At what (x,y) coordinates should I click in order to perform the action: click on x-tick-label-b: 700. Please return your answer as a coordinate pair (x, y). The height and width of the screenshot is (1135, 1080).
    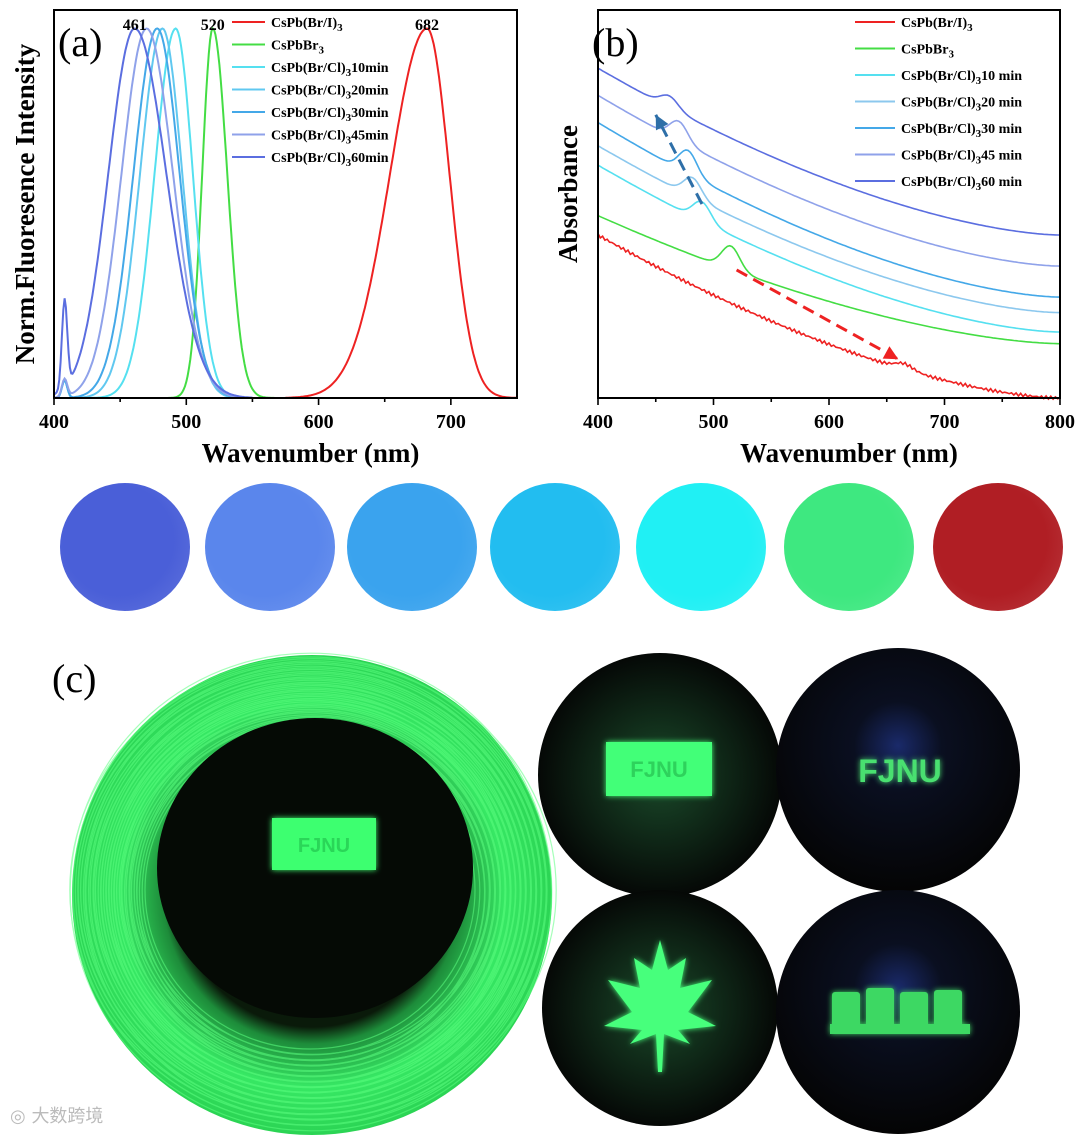
    Looking at the image, I should click on (945, 422).